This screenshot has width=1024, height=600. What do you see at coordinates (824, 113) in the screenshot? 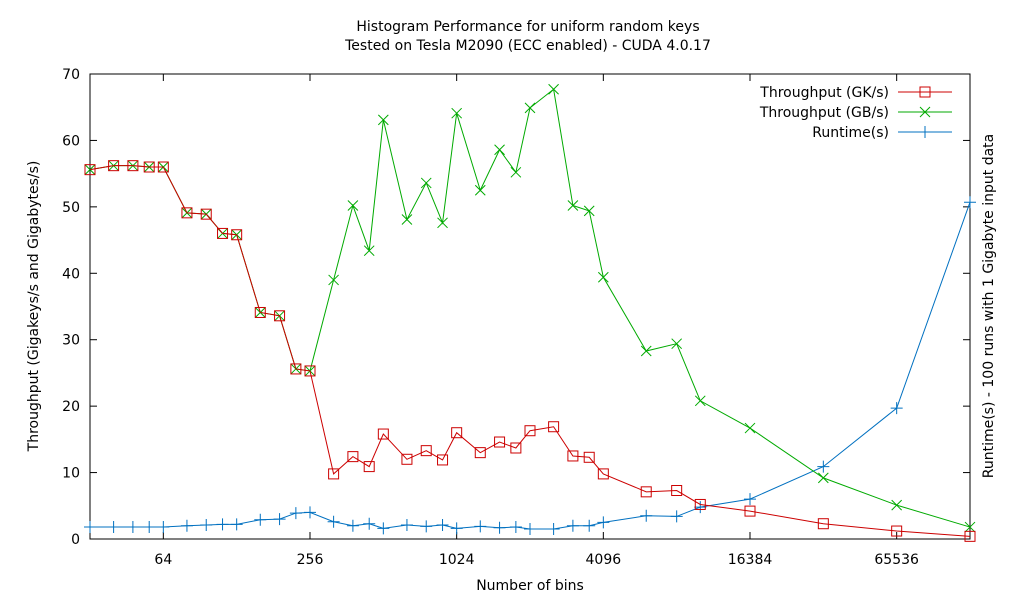
I see `legend-label: Throughput (GB/s)` at bounding box center [824, 113].